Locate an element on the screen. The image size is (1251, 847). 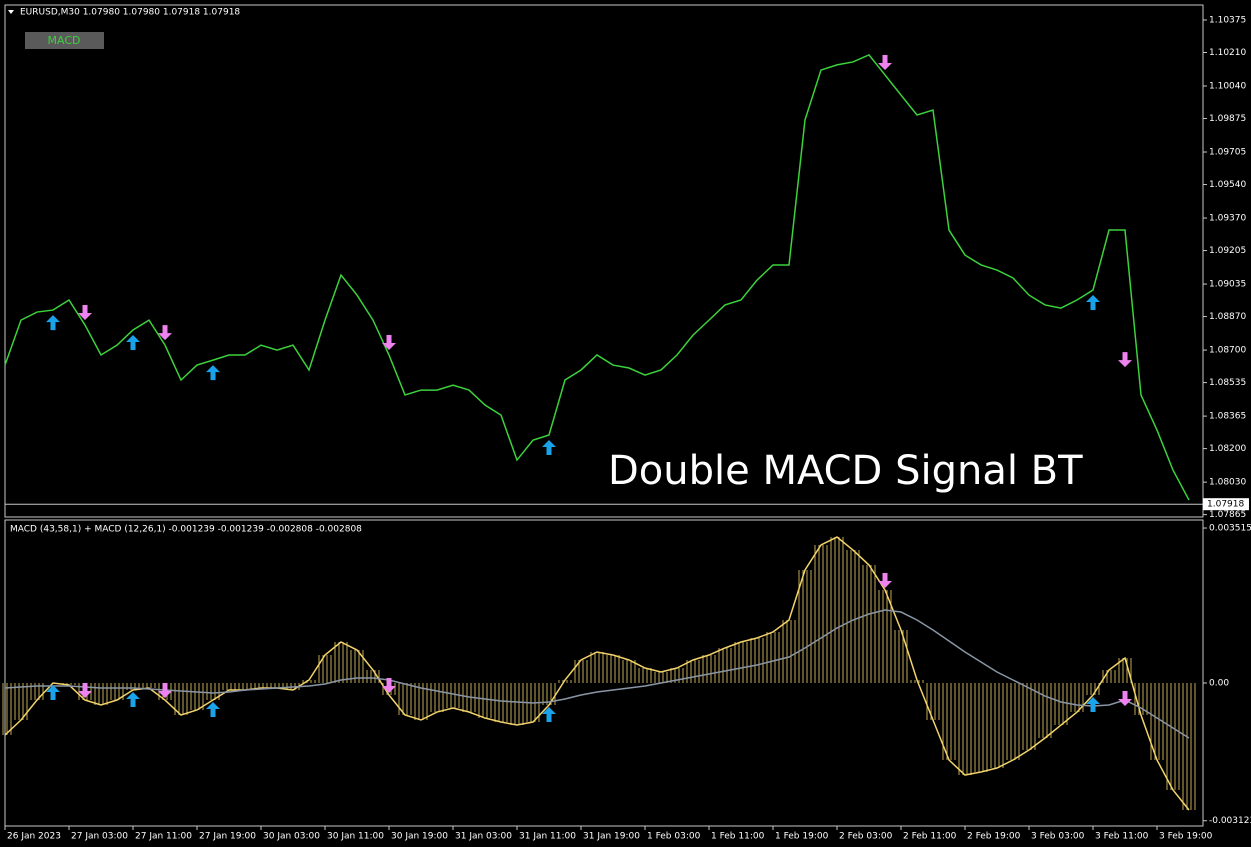
last-price-box is located at coordinates (1226, 504).